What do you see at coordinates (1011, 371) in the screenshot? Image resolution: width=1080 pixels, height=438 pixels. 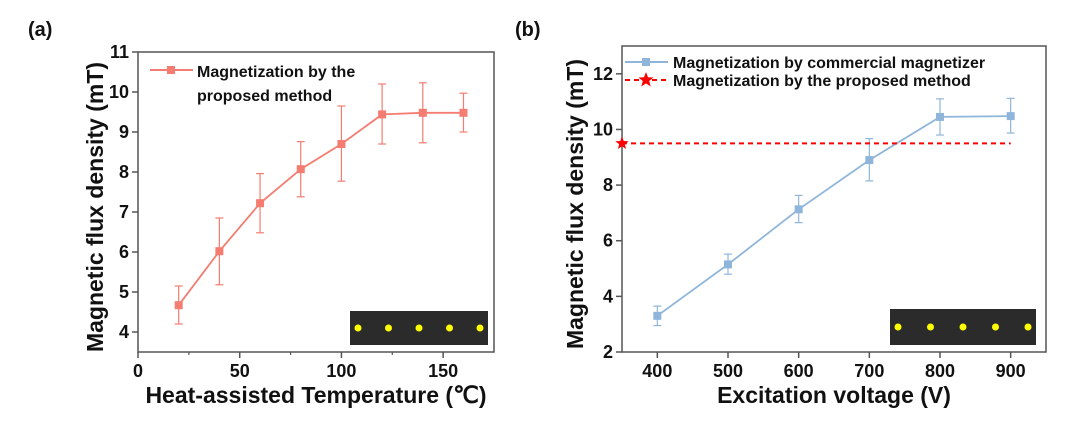 I see `x-tick-label: 900` at bounding box center [1011, 371].